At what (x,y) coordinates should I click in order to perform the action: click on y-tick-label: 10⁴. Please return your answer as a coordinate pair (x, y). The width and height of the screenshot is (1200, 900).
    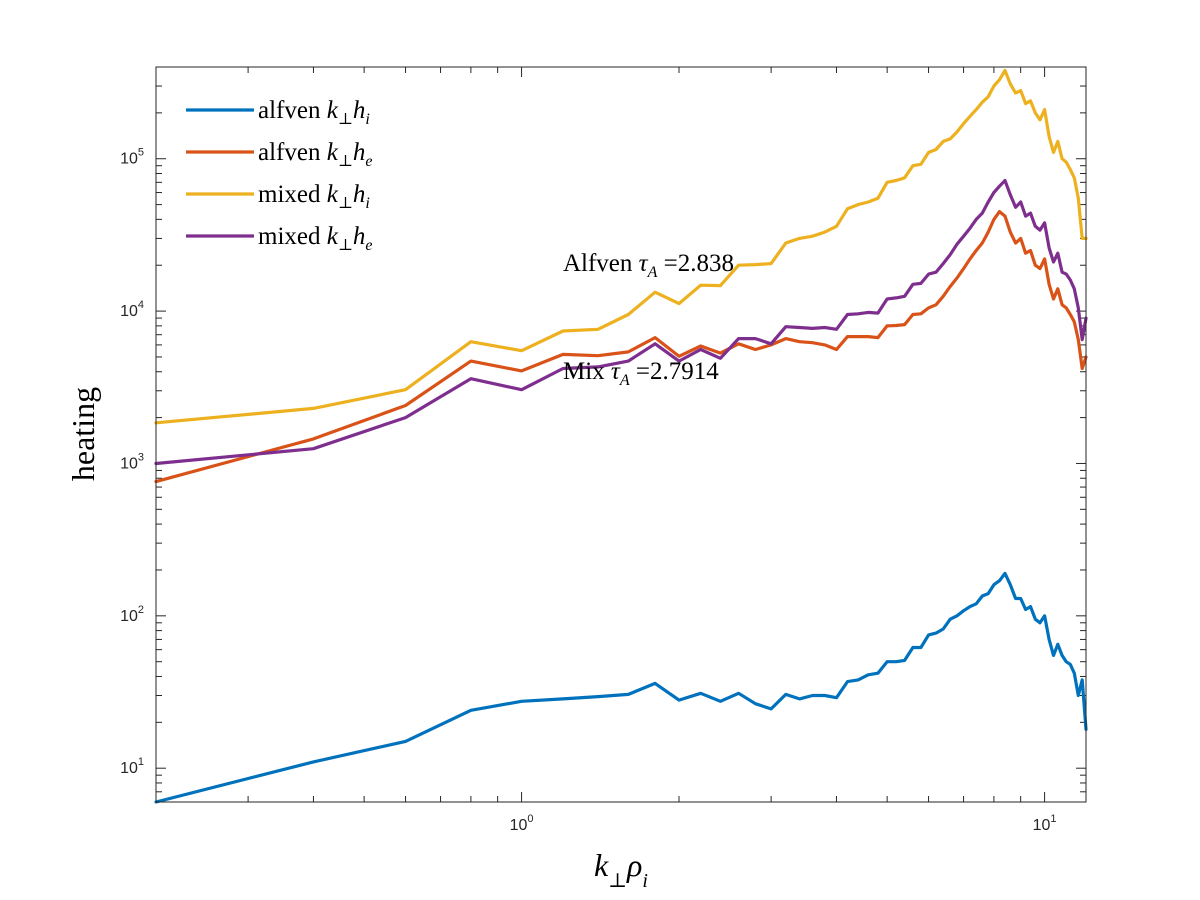
    Looking at the image, I should click on (132, 309).